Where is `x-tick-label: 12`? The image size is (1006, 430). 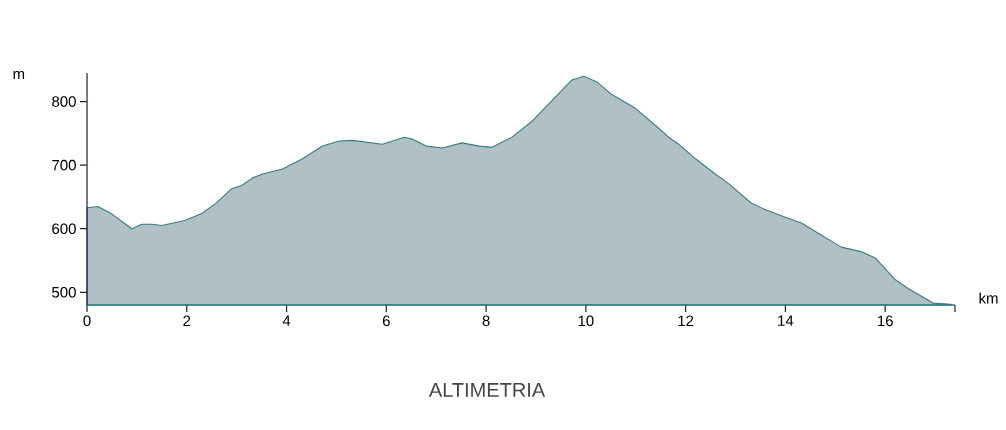 x-tick-label: 12 is located at coordinates (686, 320).